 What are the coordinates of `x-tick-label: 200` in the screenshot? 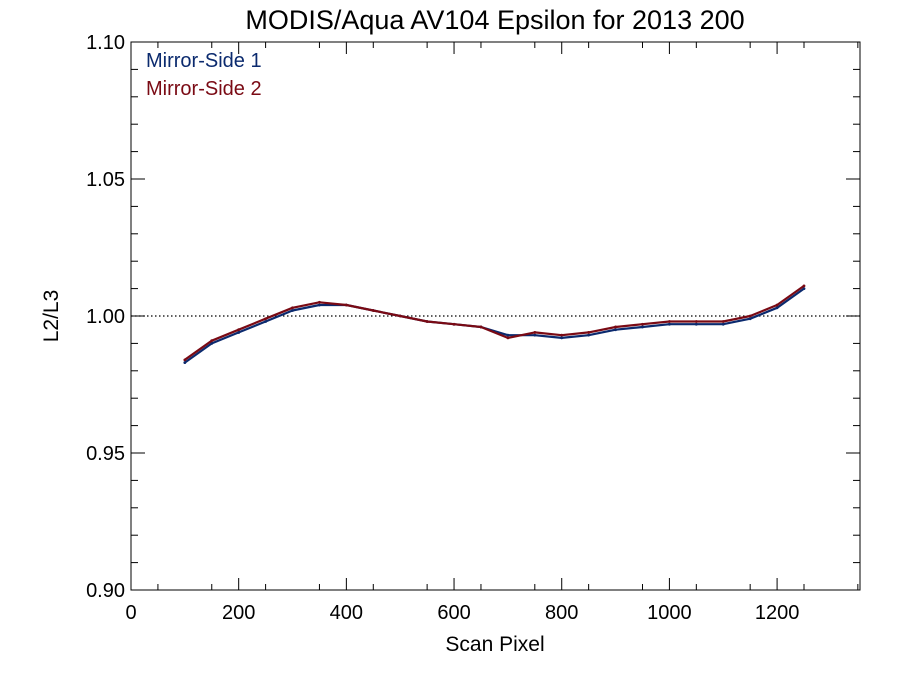 It's located at (238, 613).